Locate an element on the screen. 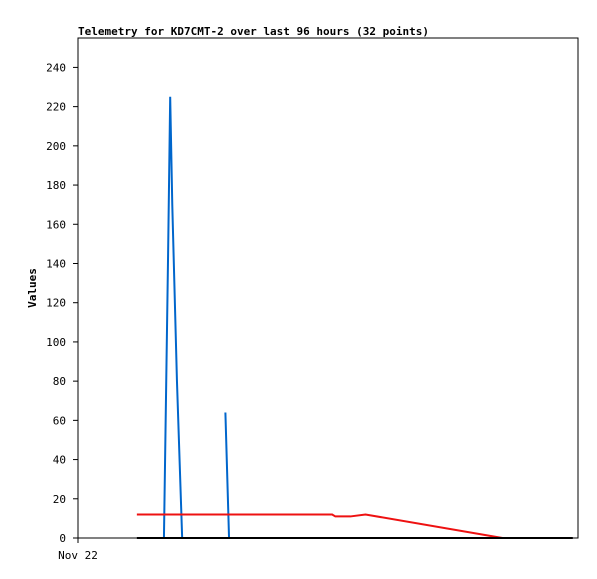 This screenshot has height=579, width=597. x-tick-label: Nov 22 is located at coordinates (78, 555).